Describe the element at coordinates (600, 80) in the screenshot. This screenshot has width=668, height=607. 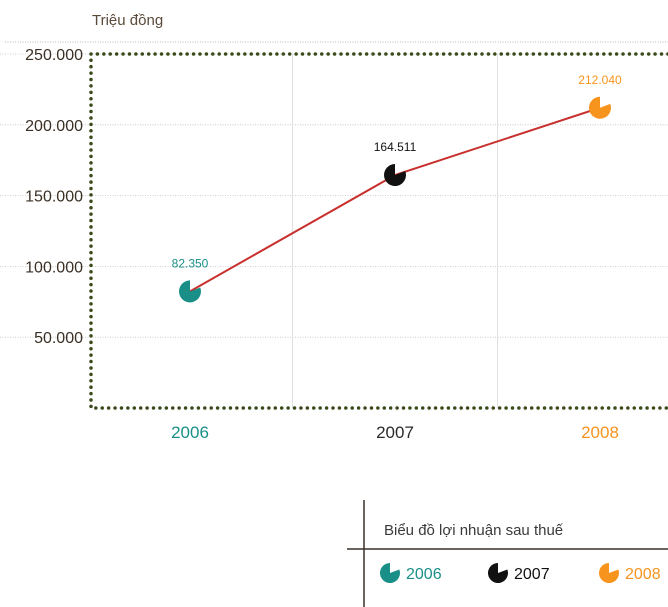
I see `data-label: 212.040` at that location.